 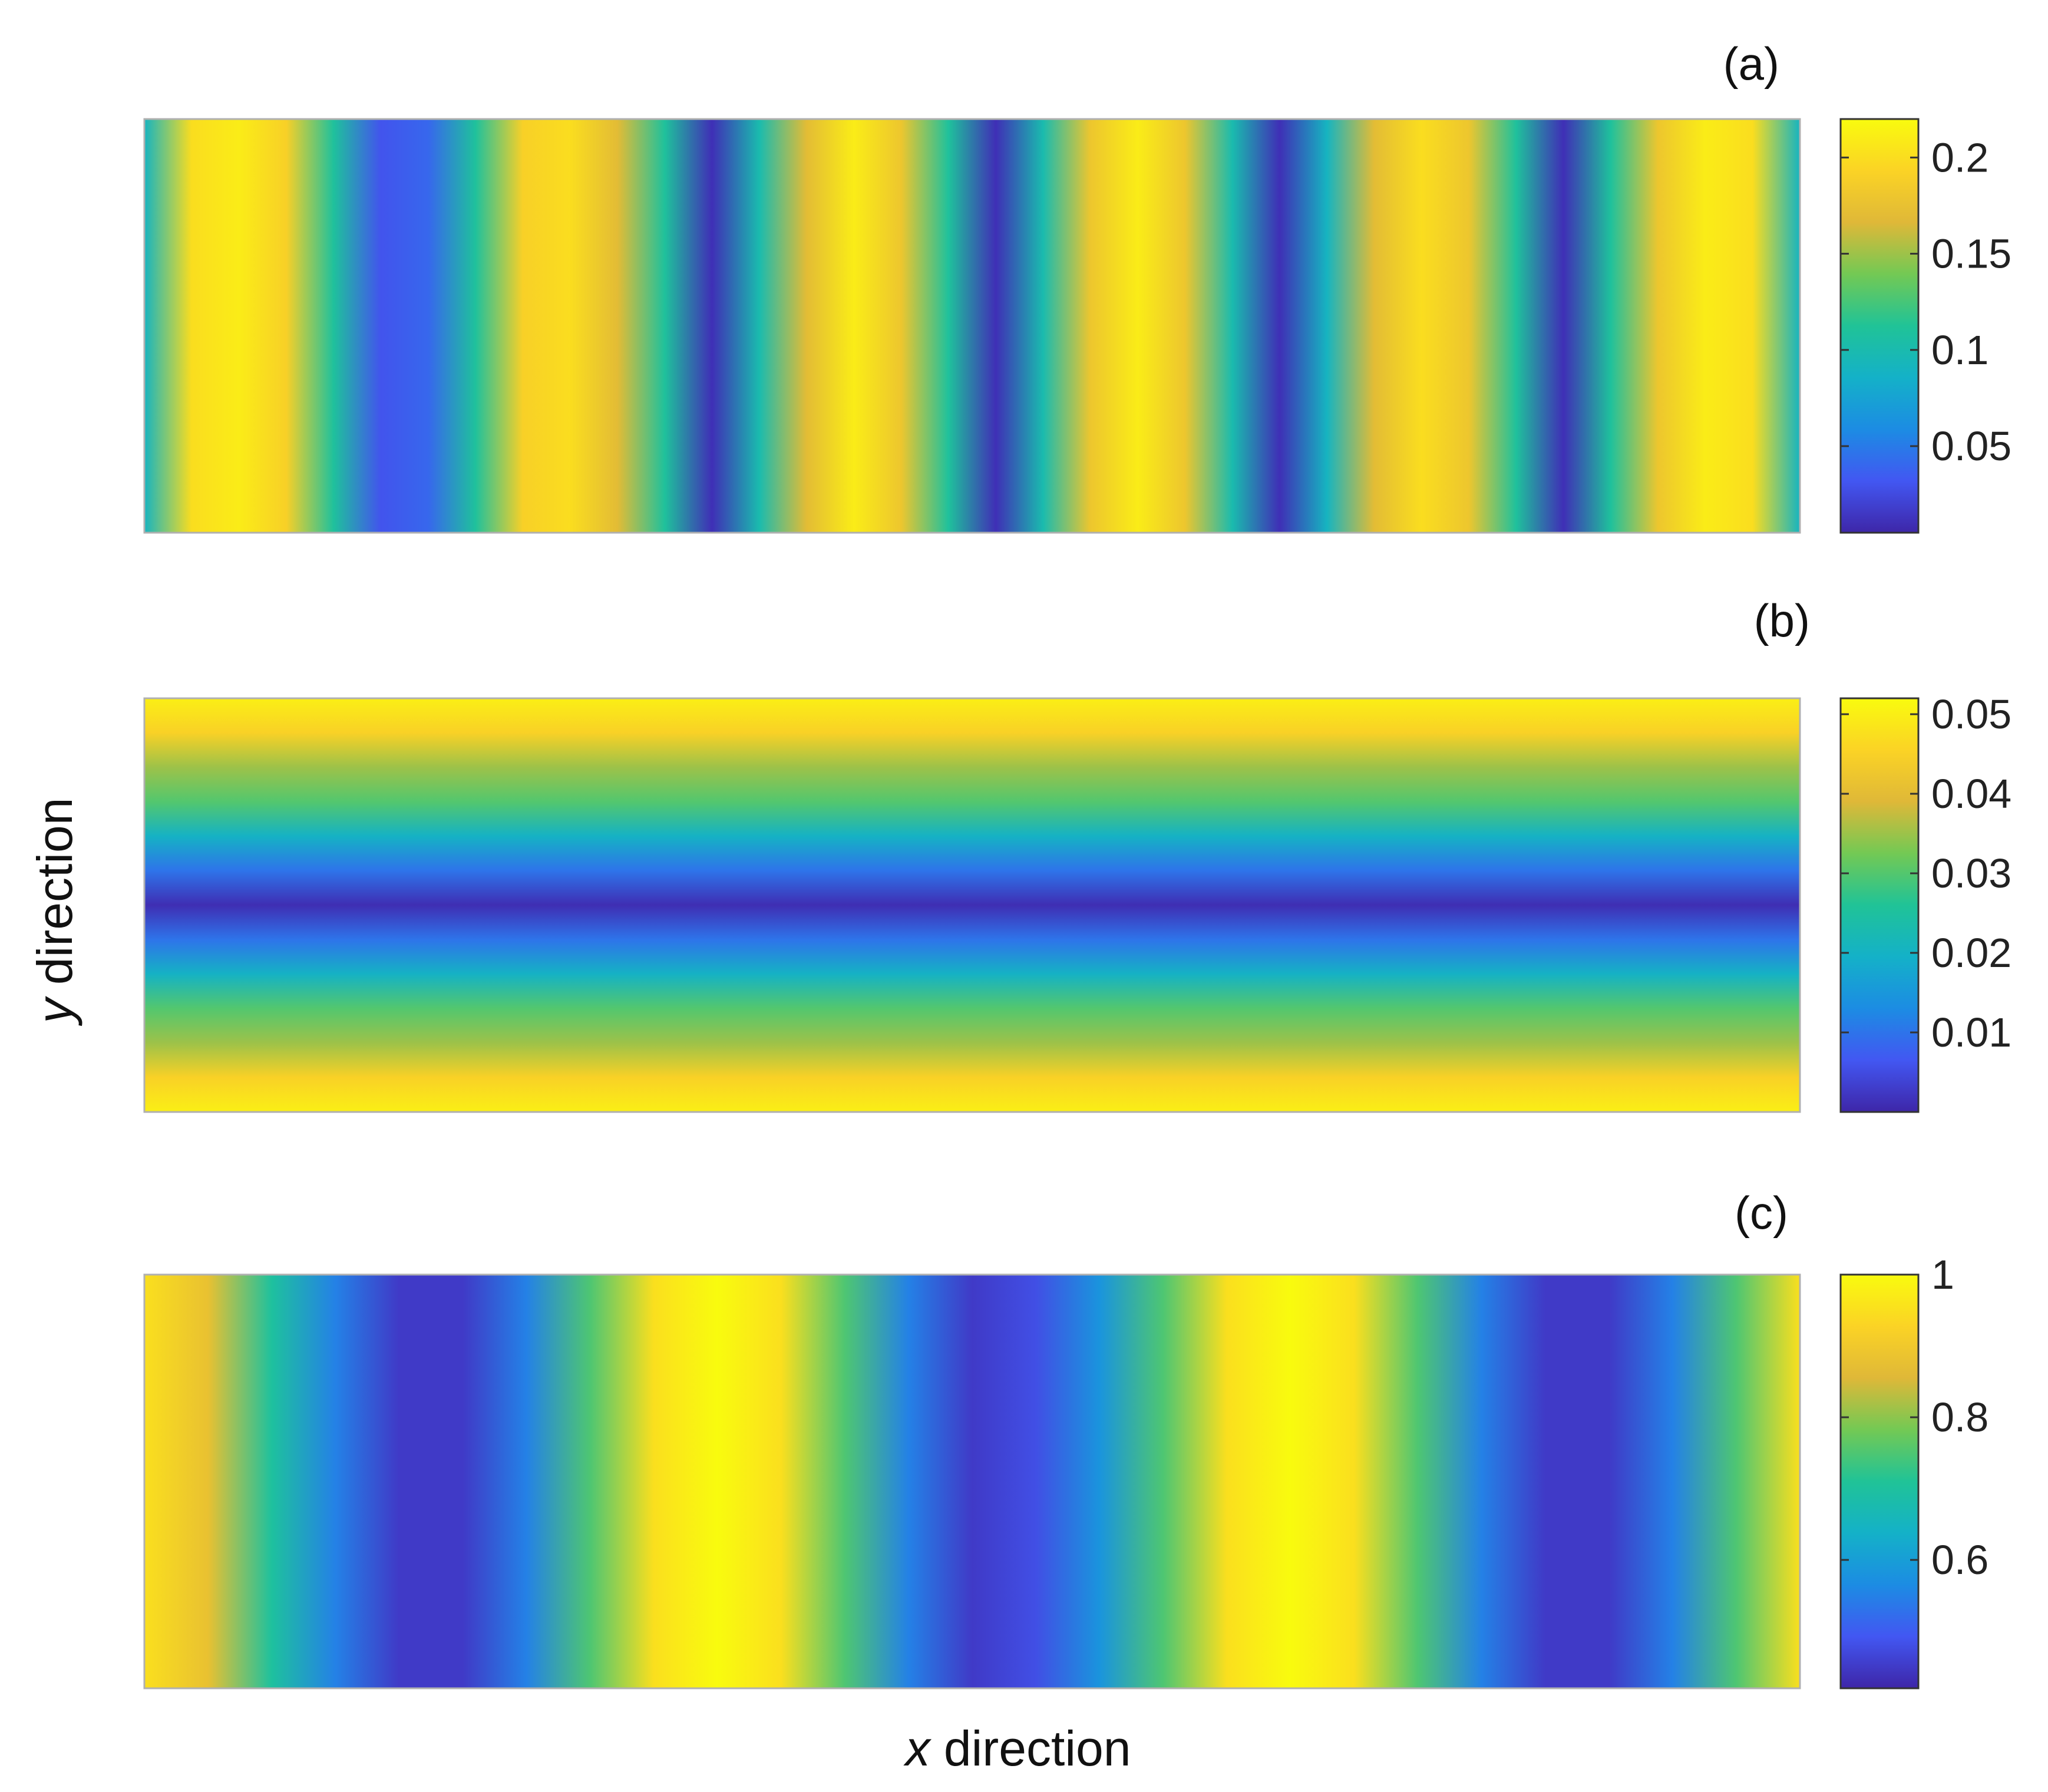 What do you see at coordinates (917, 1748) in the screenshot?
I see `x-axis-variable: x` at bounding box center [917, 1748].